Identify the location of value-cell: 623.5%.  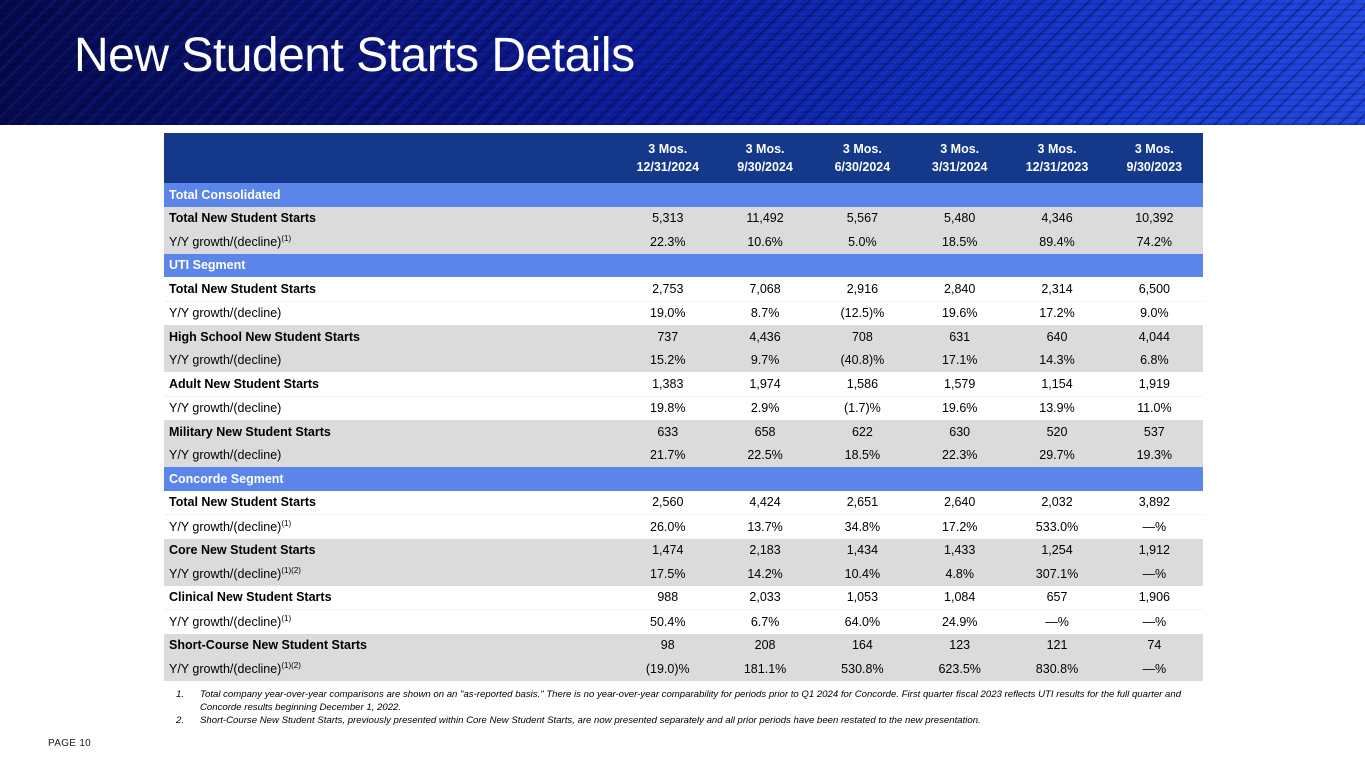
(960, 669).